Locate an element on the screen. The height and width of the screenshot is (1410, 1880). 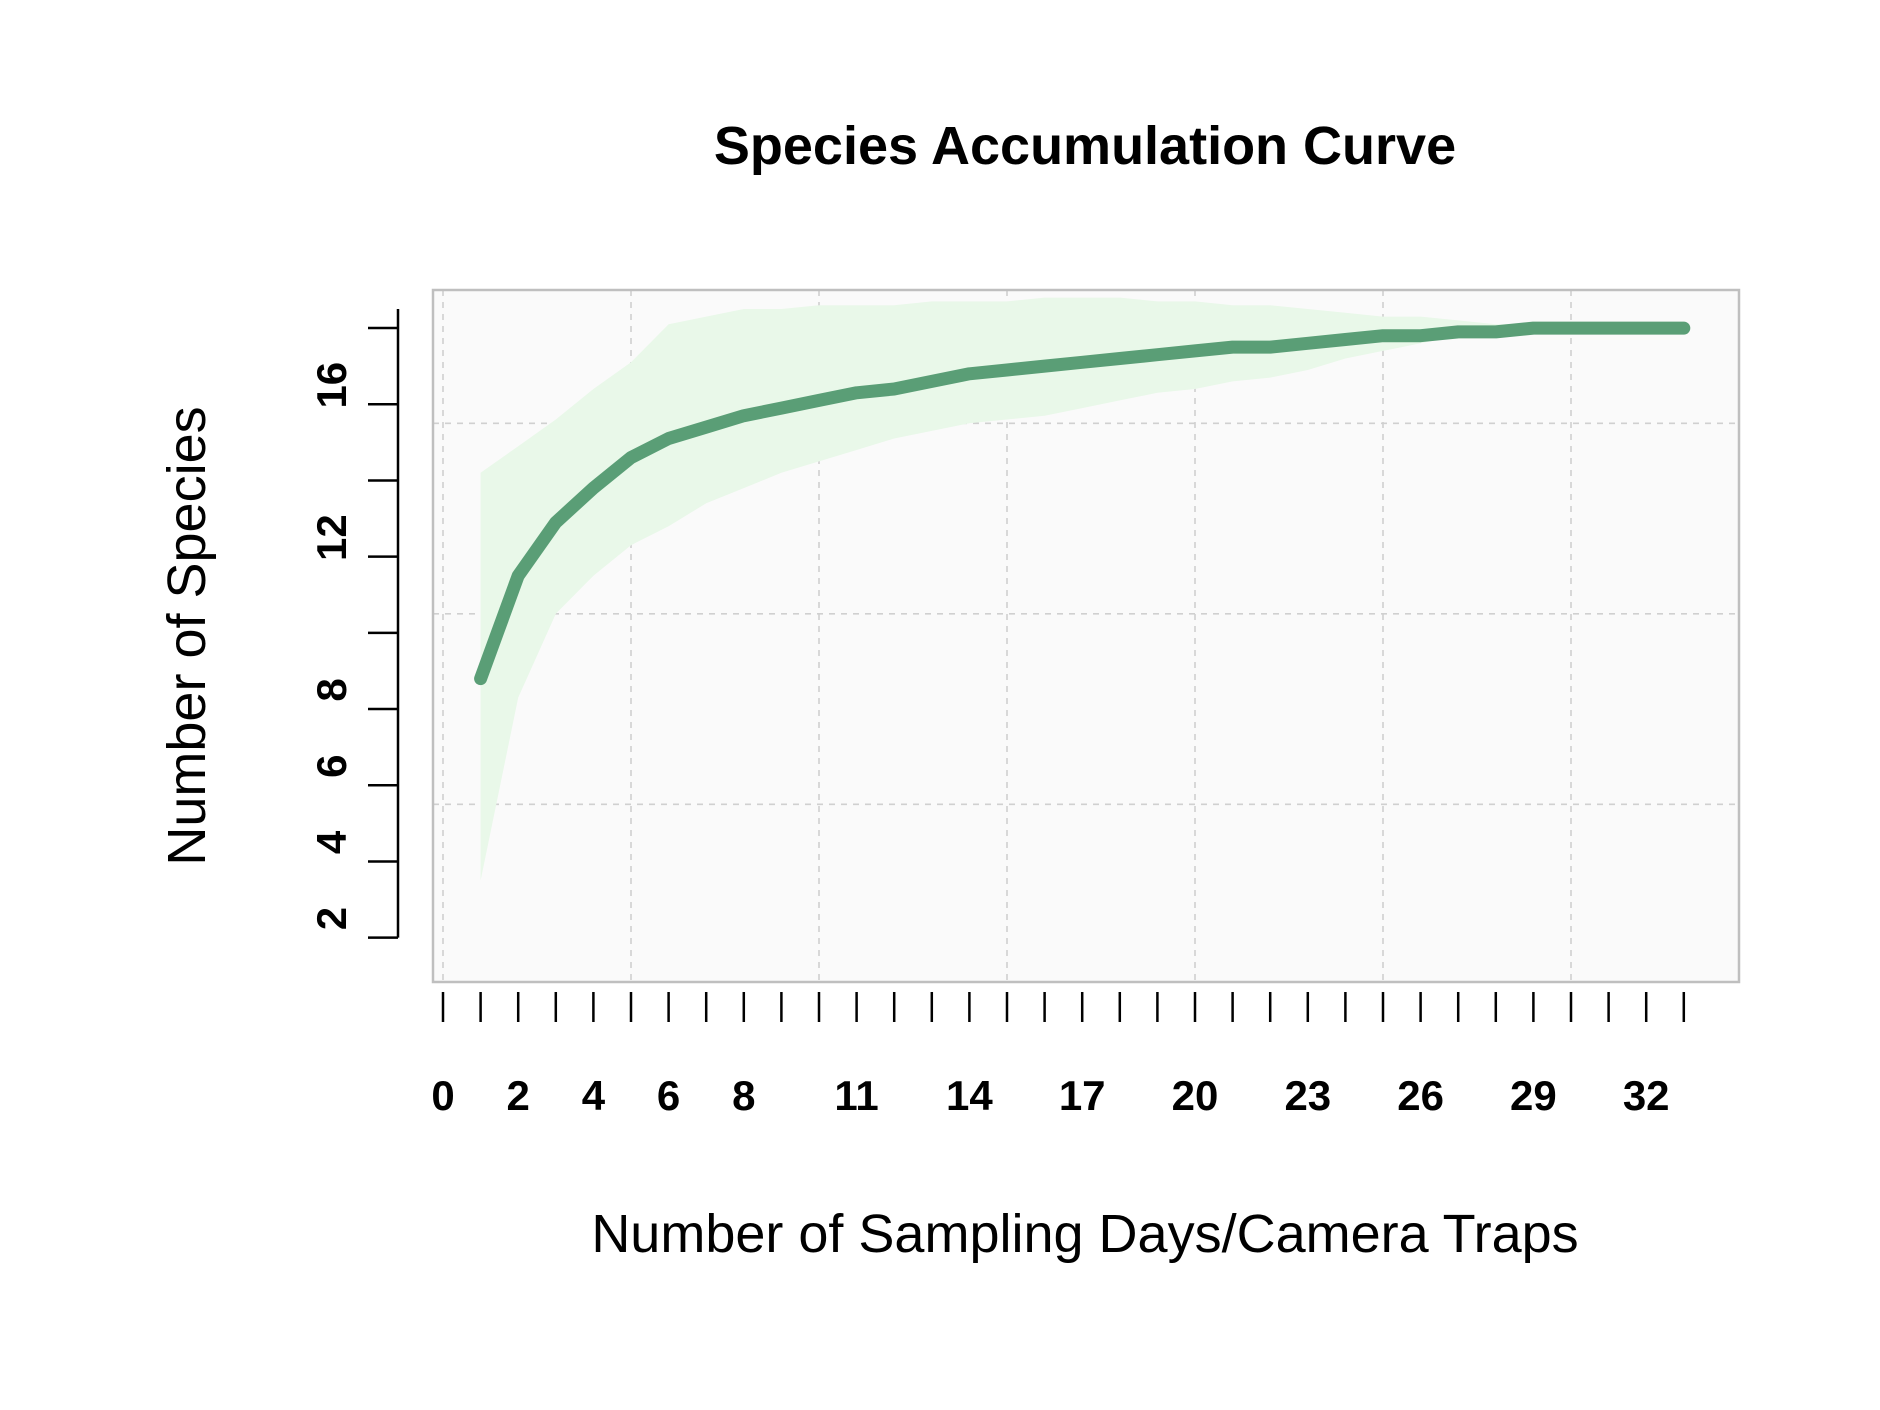
x-axis-label: Number of Sampling Days/Camera Traps is located at coordinates (1084, 1234).